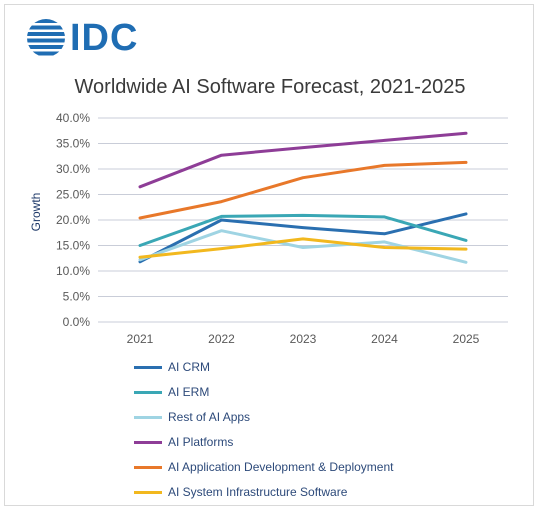  What do you see at coordinates (221, 339) in the screenshot?
I see `x-tick-label: 2022` at bounding box center [221, 339].